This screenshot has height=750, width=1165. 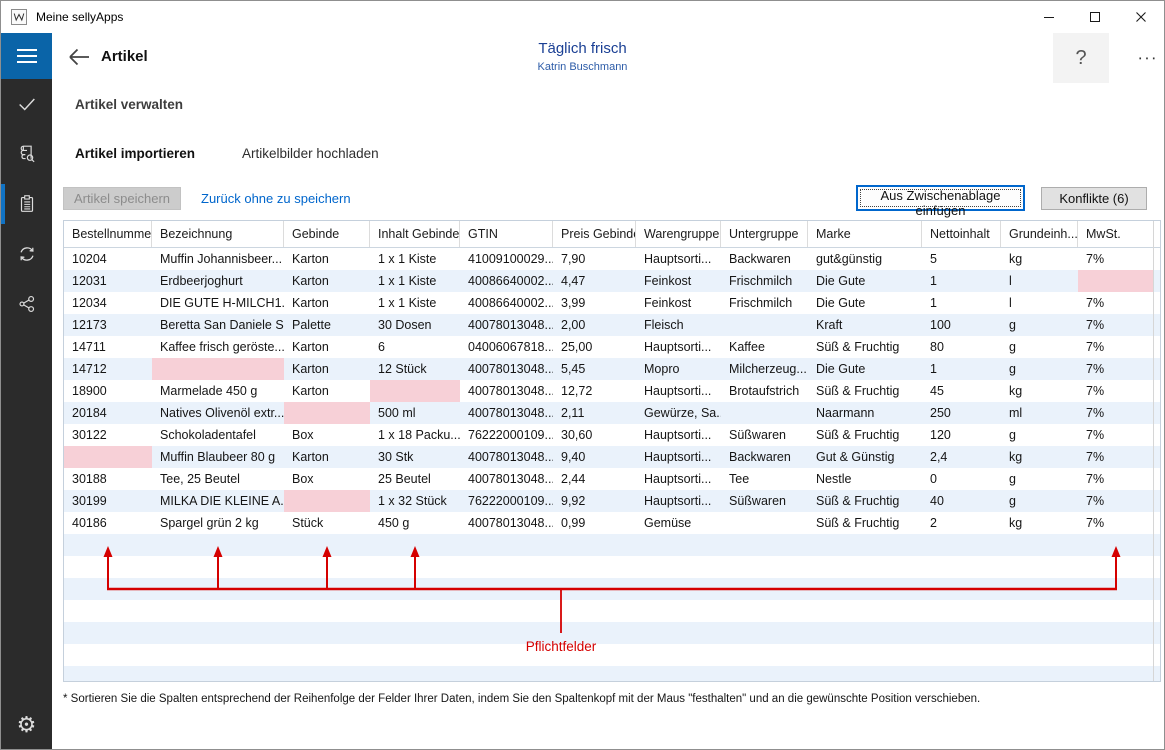 I want to click on table-cell-gebinde: Palette, so click(x=311, y=325).